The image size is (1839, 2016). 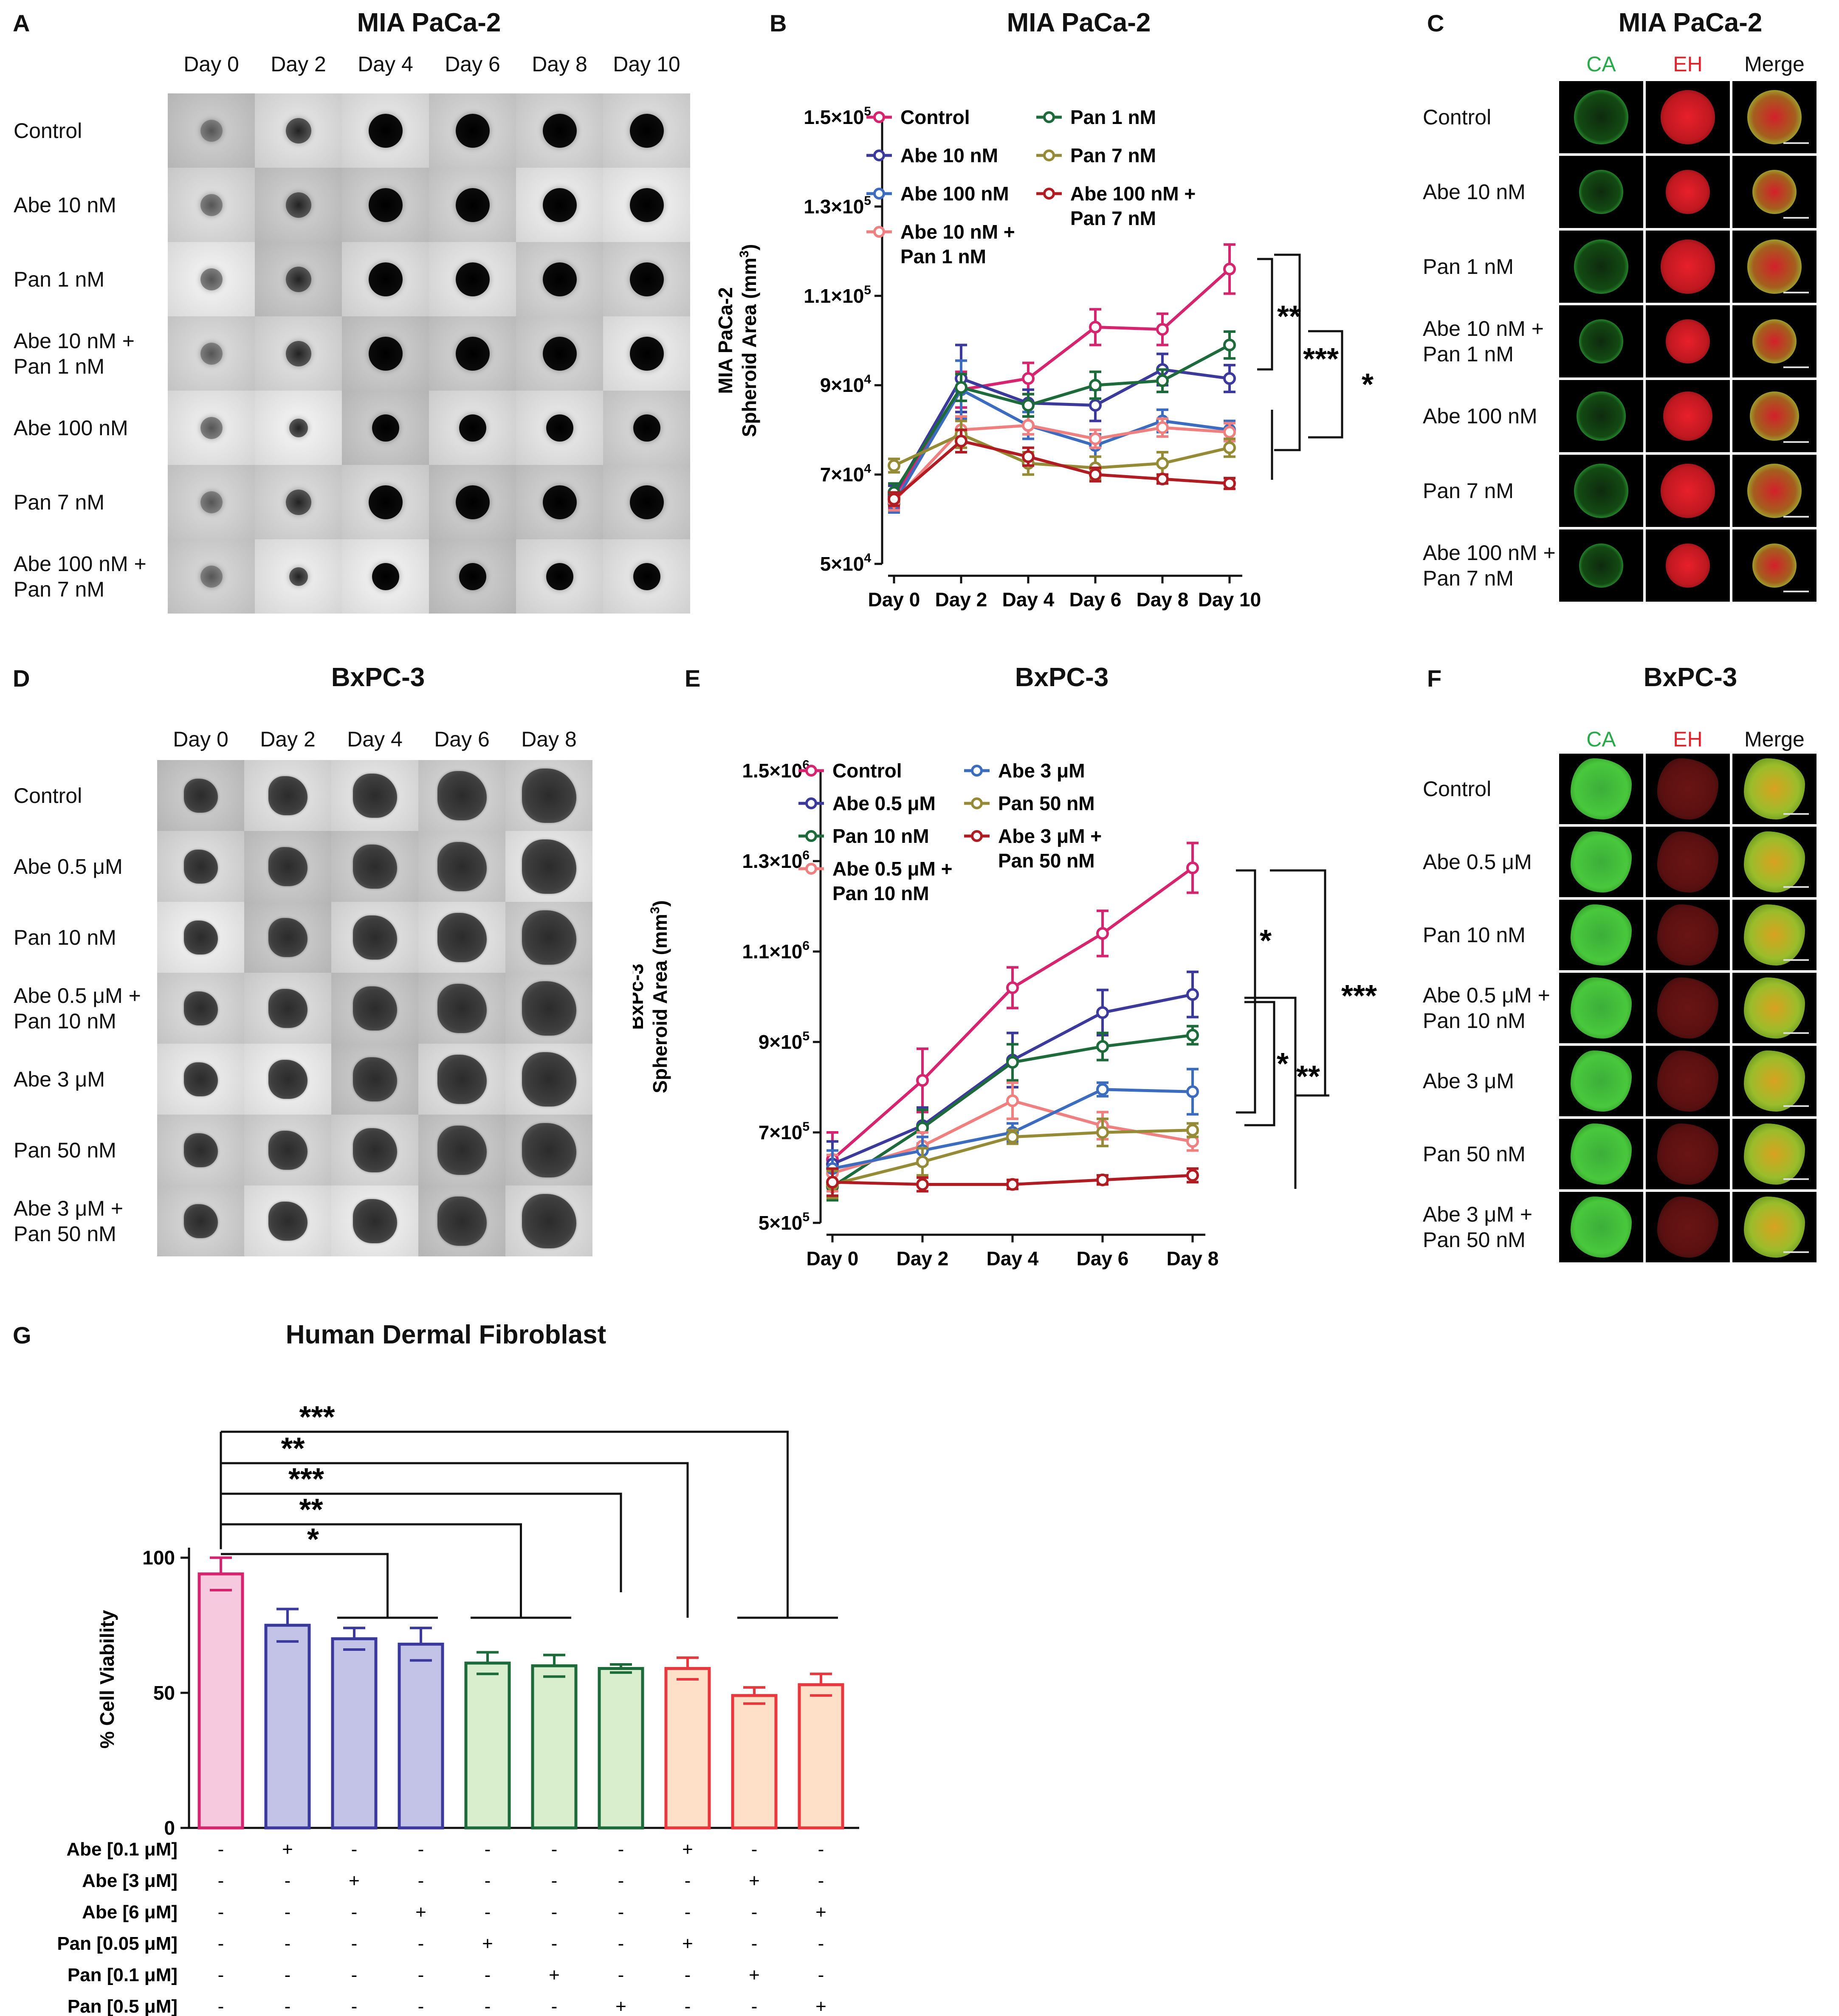 What do you see at coordinates (961, 599) in the screenshot?
I see `x-tick-label: Day 2` at bounding box center [961, 599].